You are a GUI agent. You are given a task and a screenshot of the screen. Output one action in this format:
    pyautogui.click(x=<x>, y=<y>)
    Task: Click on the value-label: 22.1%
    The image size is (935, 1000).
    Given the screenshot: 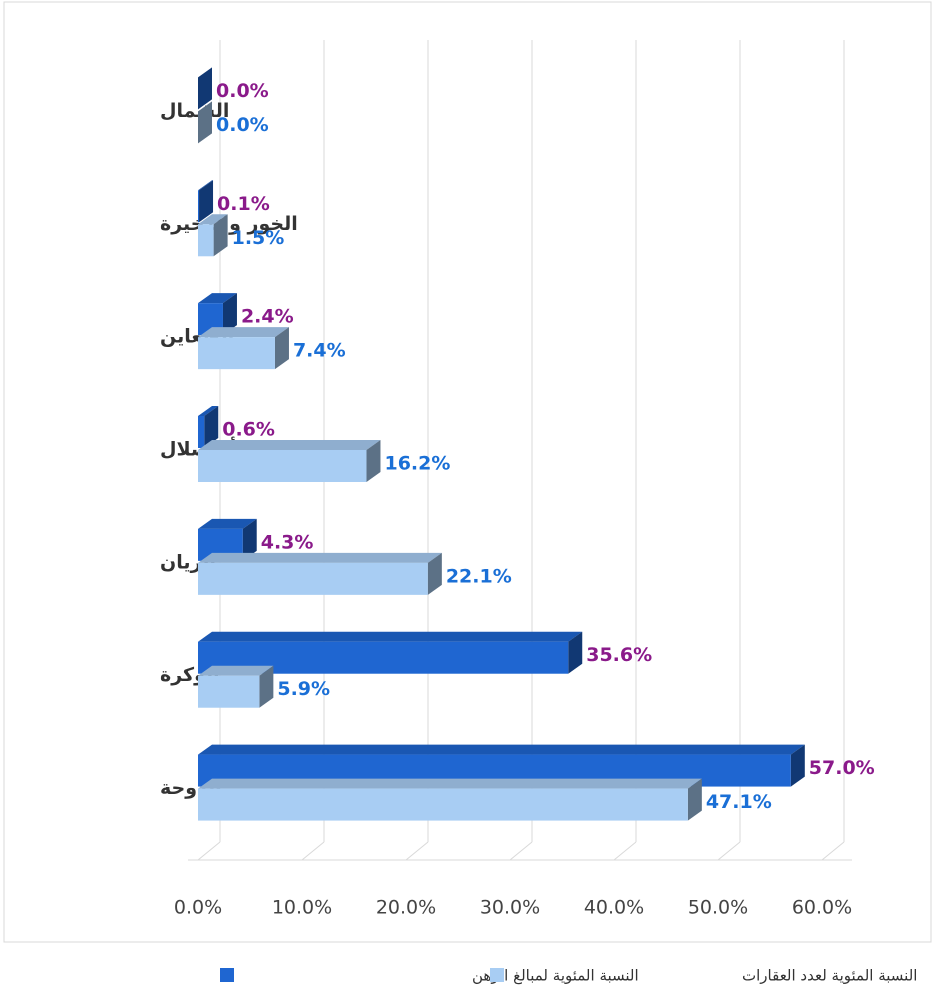 What is the action you would take?
    pyautogui.click(x=479, y=576)
    